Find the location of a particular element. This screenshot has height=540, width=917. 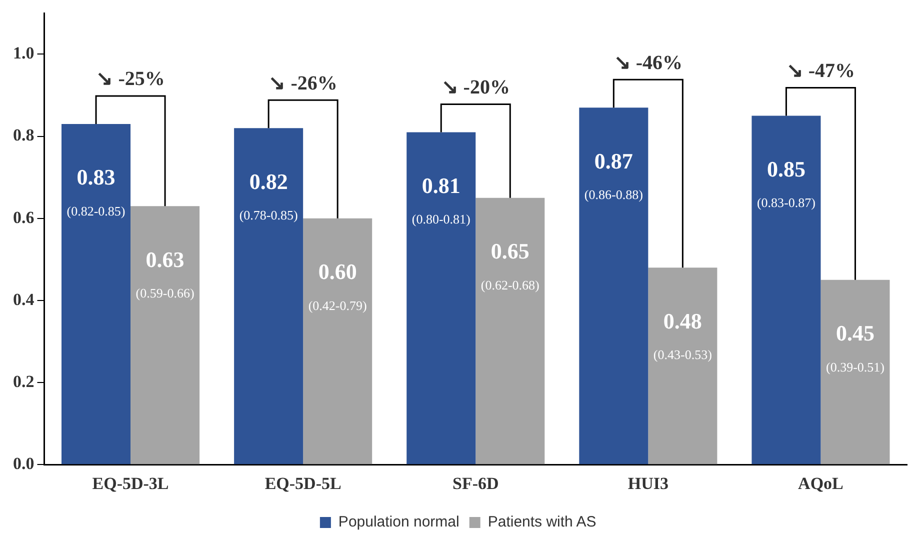

data-label: 0.82 (0.78-0.85) is located at coordinates (268, 195).